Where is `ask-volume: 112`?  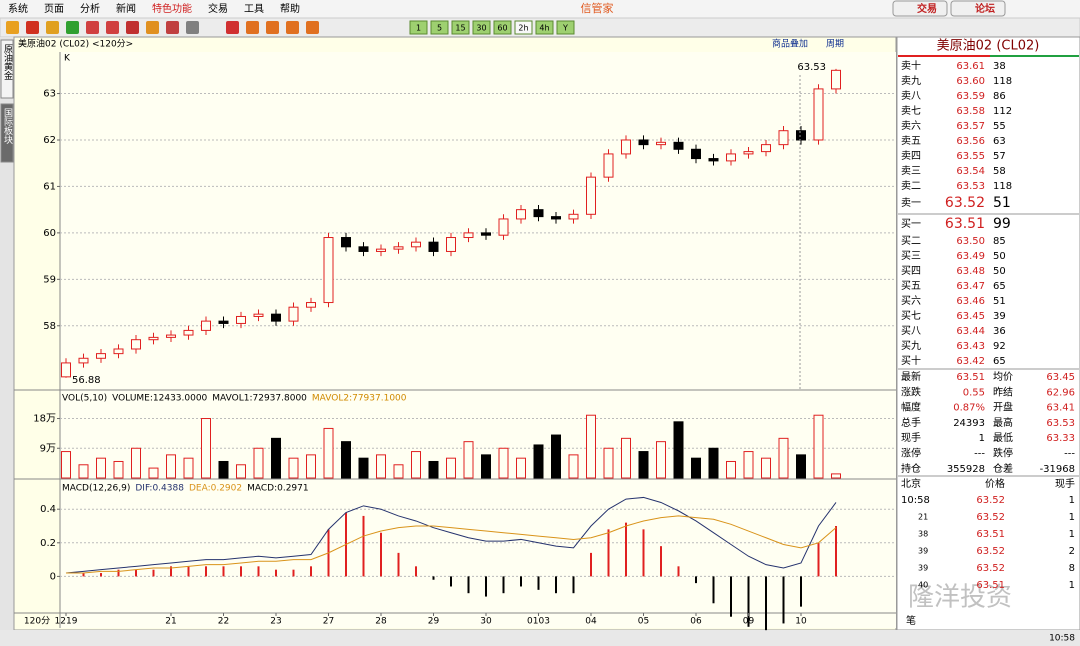 ask-volume: 112 is located at coordinates (1002, 111).